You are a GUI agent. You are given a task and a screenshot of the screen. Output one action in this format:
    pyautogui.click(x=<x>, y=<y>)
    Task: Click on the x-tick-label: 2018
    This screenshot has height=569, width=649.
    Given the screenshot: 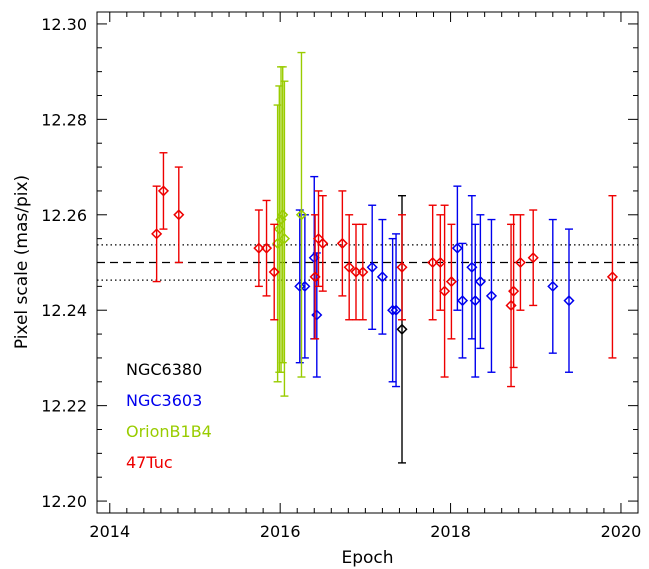 What is the action you would take?
    pyautogui.click(x=450, y=531)
    